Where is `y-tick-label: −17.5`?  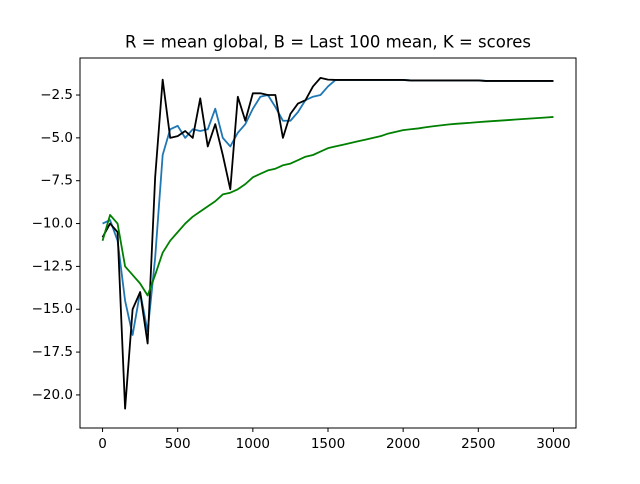 y-tick-label: −17.5 is located at coordinates (52, 352).